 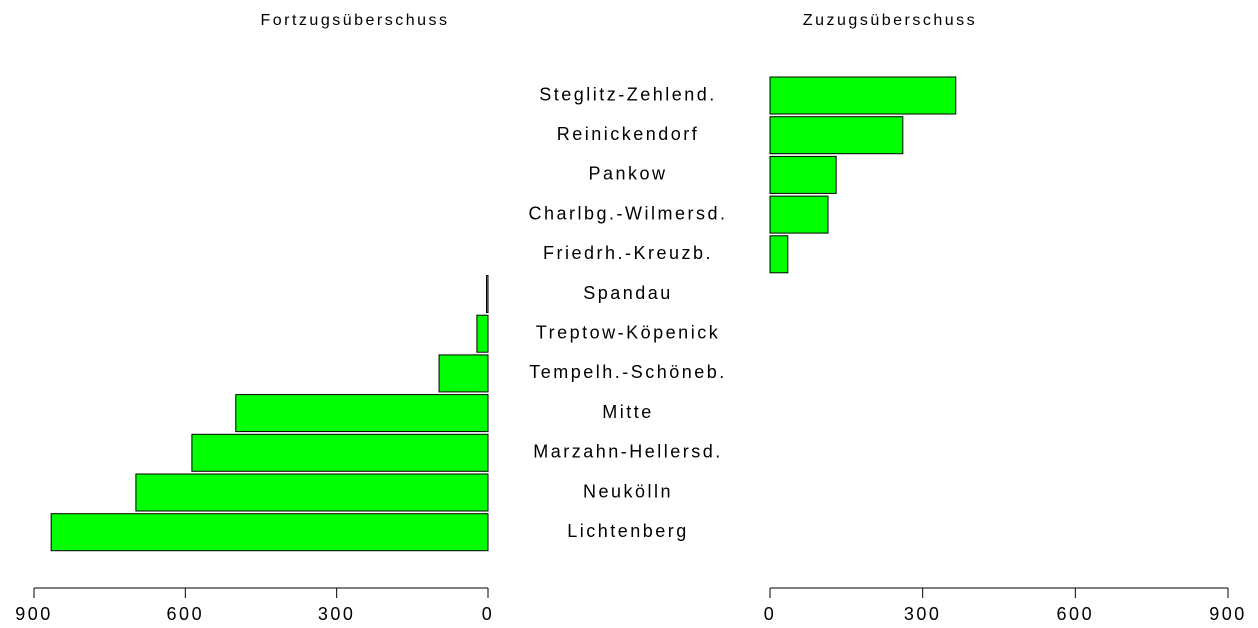 What do you see at coordinates (628, 134) in the screenshot?
I see `category-label: Reinickendorf` at bounding box center [628, 134].